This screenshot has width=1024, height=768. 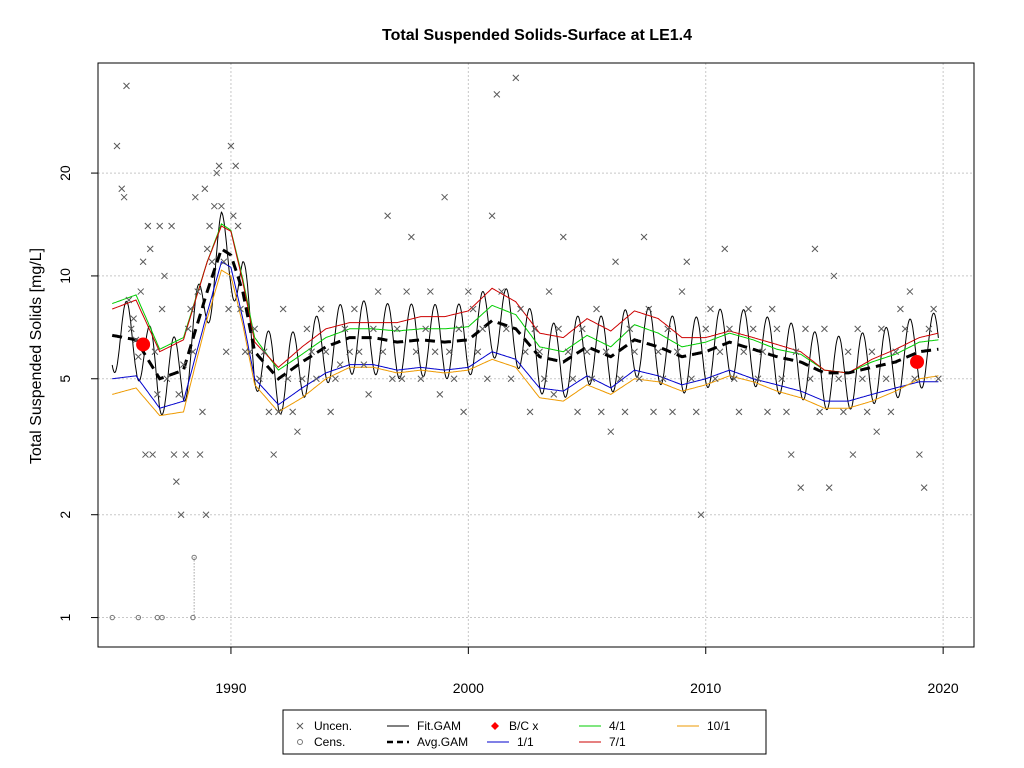 I want to click on legend-item-bc: B/C x, so click(x=514, y=726).